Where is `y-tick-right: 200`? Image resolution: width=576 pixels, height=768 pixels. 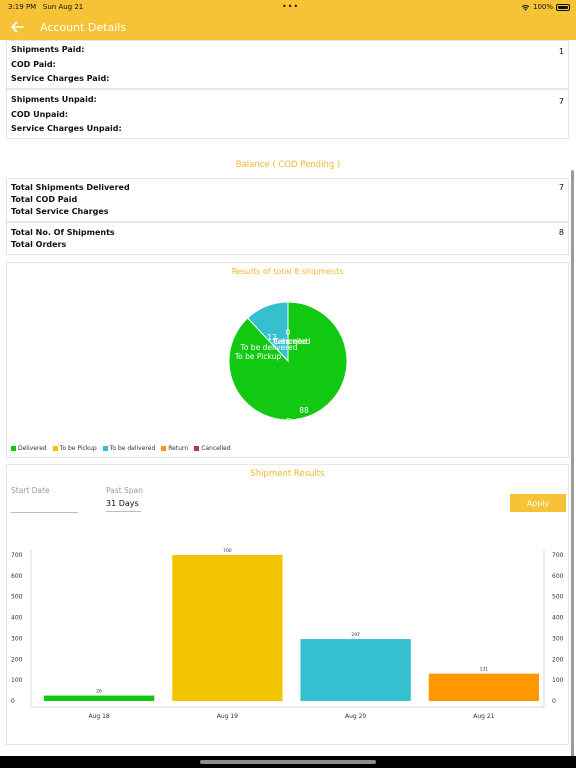
y-tick-right: 200 is located at coordinates (558, 659).